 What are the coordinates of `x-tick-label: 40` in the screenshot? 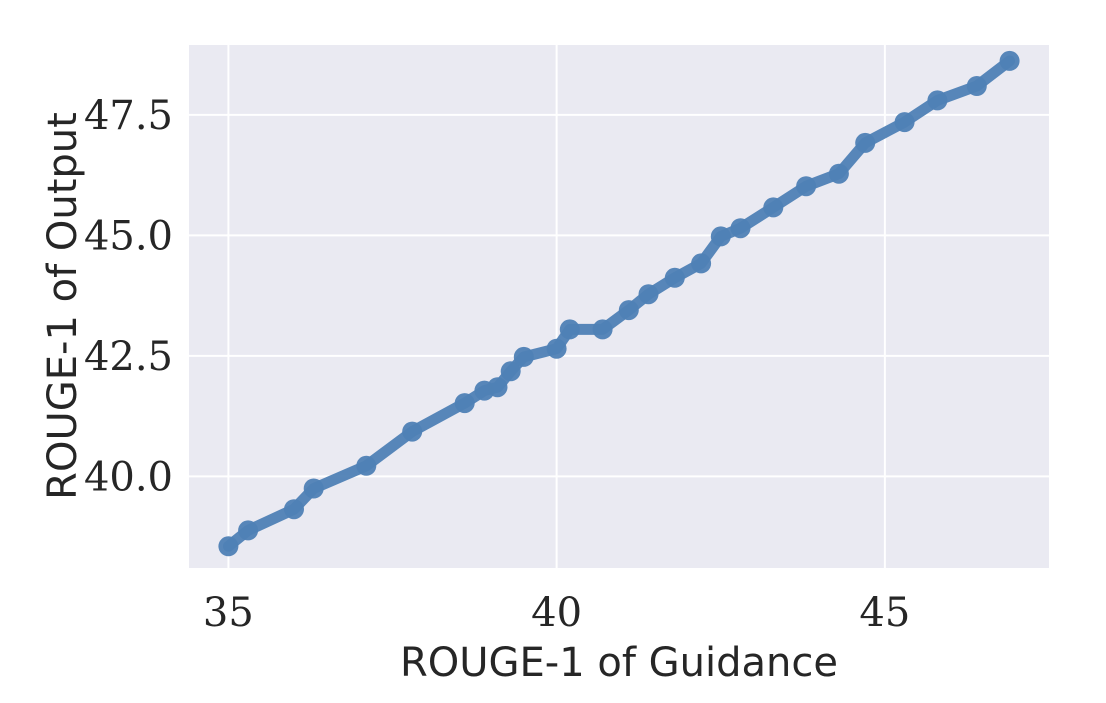 It's located at (556, 613).